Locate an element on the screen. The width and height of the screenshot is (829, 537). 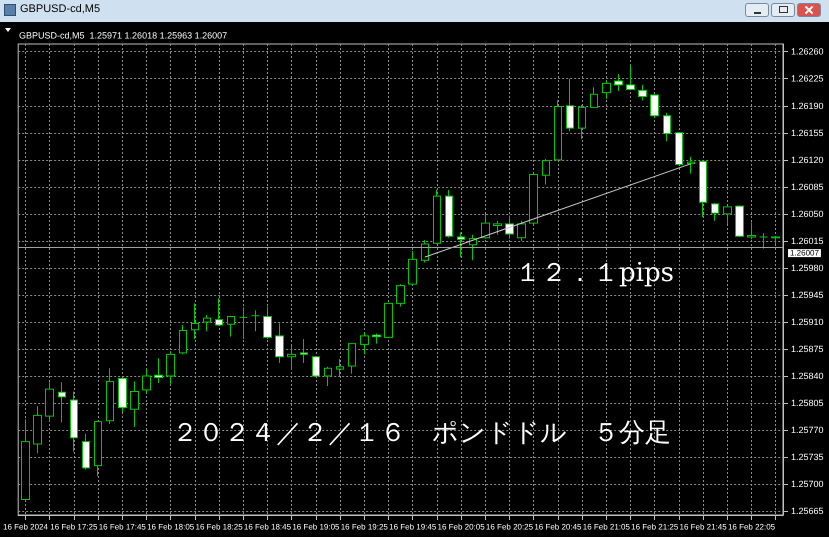
x-tick-label: 16 Feb 19:25 is located at coordinates (364, 527).